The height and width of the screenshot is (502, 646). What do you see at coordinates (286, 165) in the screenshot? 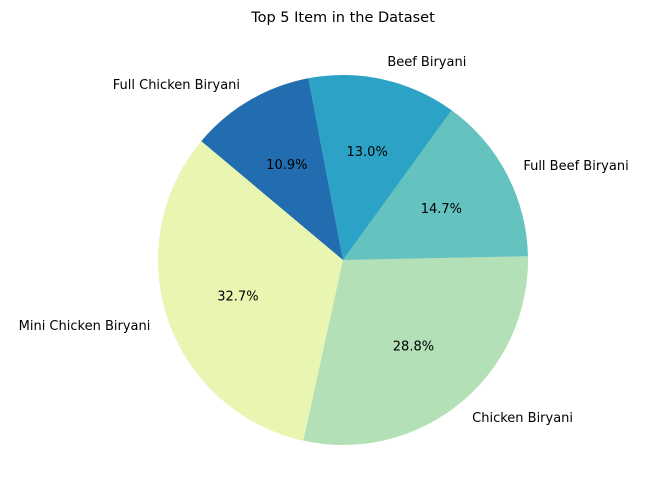
I see `slice-pct-5: 10.9%` at bounding box center [286, 165].